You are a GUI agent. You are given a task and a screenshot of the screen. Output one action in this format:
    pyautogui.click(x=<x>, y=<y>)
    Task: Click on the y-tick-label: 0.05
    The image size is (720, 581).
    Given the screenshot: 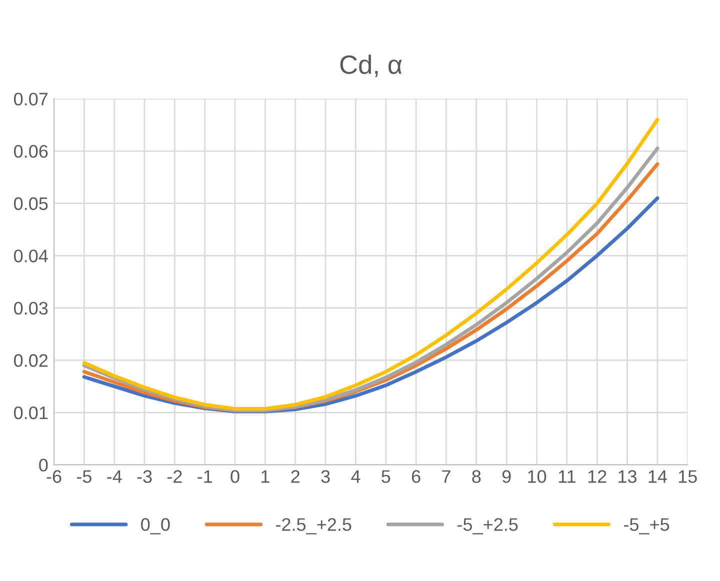 What is the action you would take?
    pyautogui.click(x=31, y=203)
    